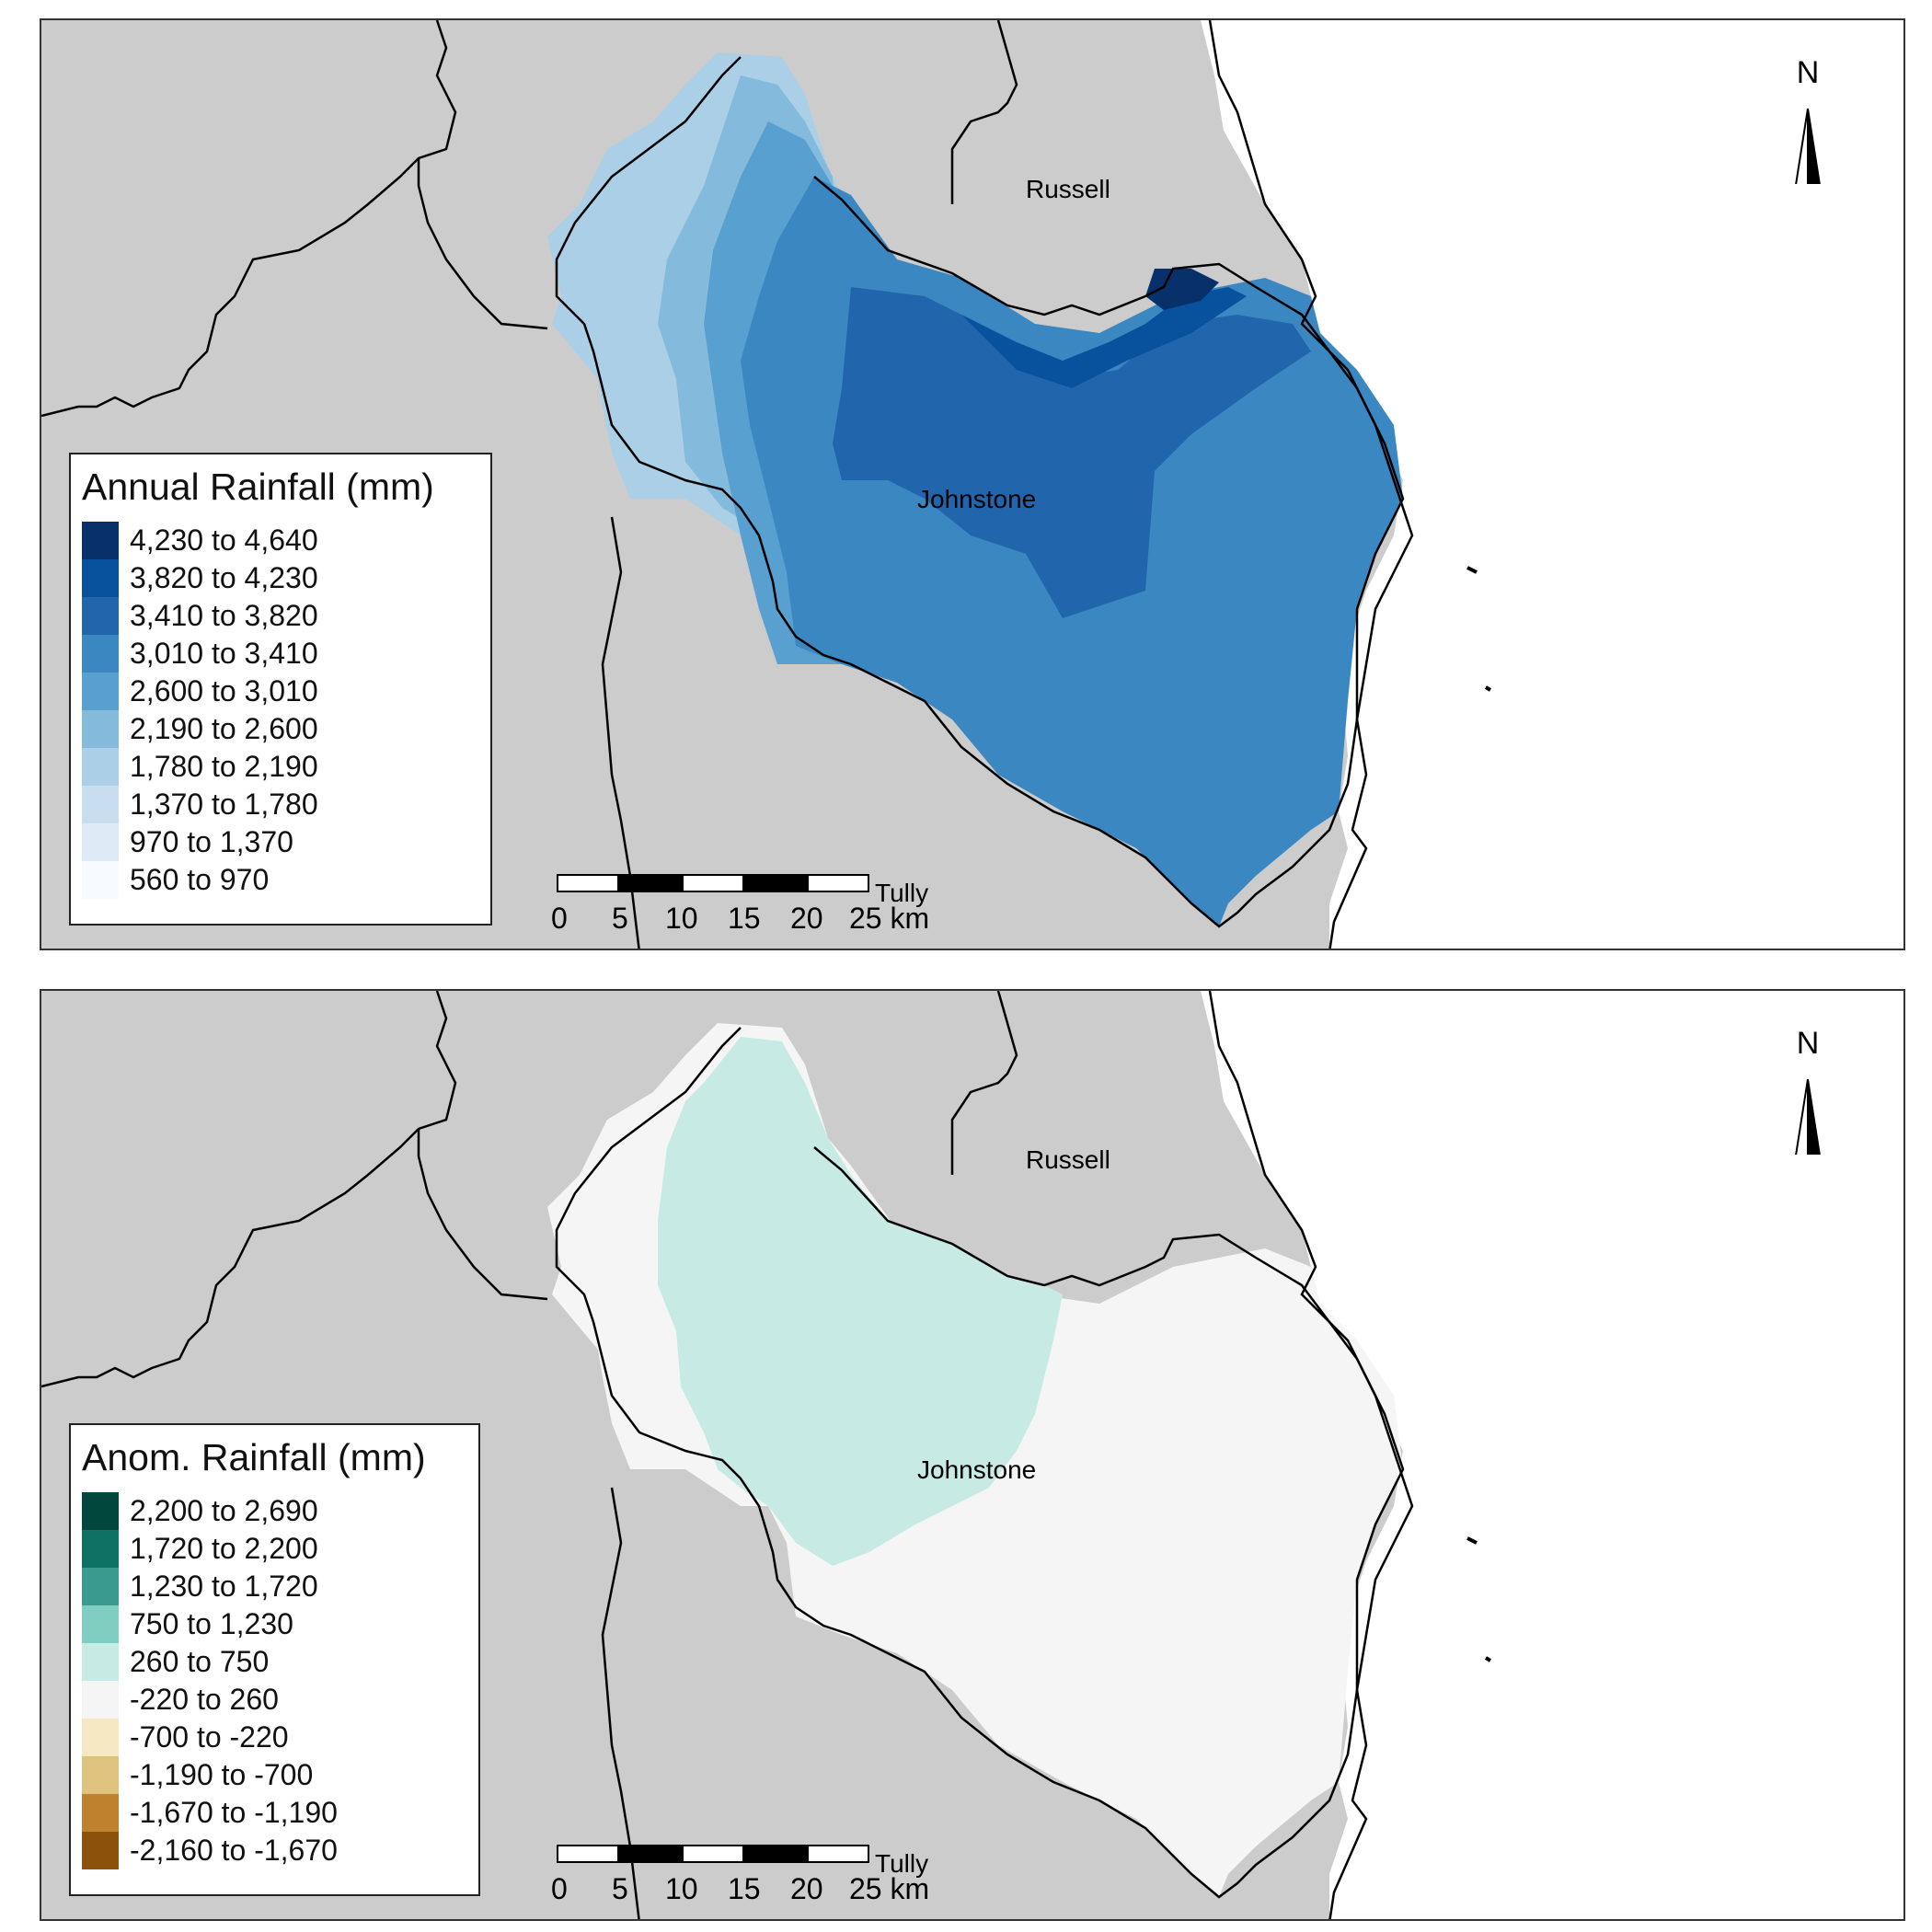 The height and width of the screenshot is (1932, 1932). What do you see at coordinates (209, 1737) in the screenshot?
I see `legend-label: -700 to -220` at bounding box center [209, 1737].